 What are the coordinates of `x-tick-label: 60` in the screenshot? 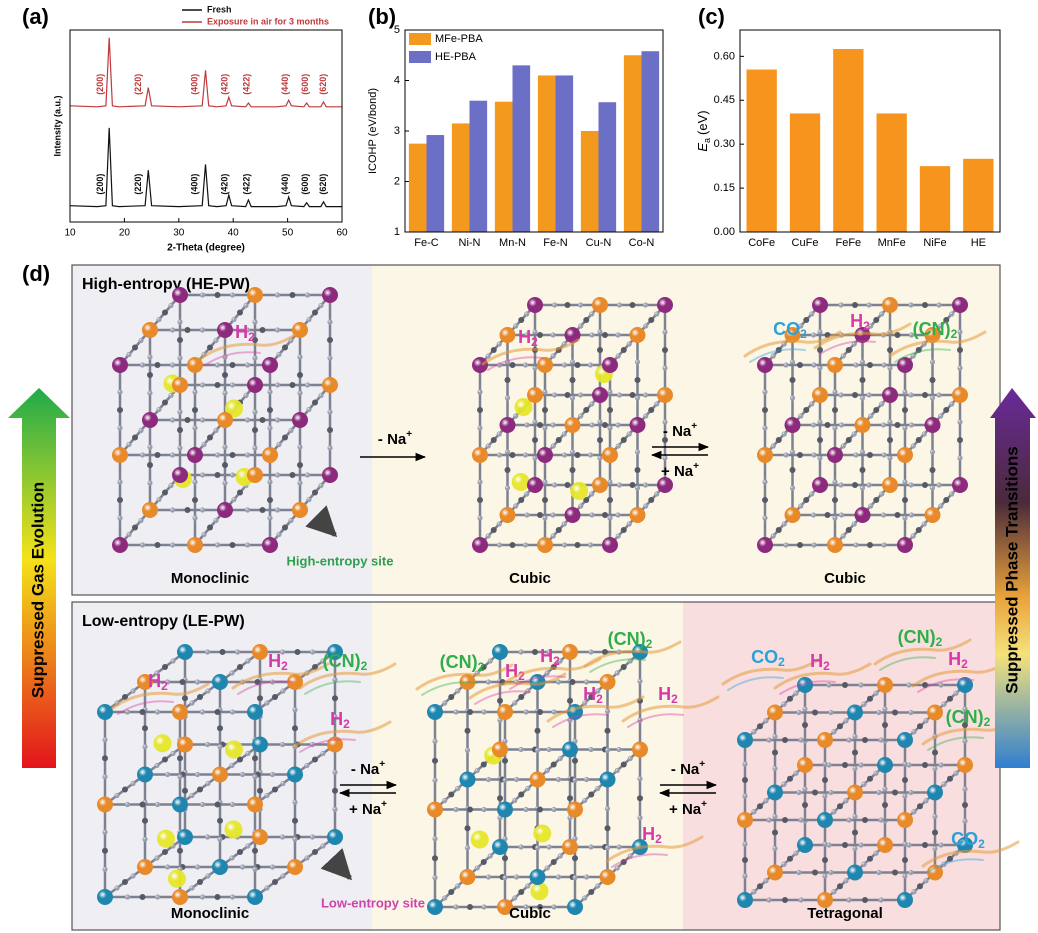 It's located at (342, 233).